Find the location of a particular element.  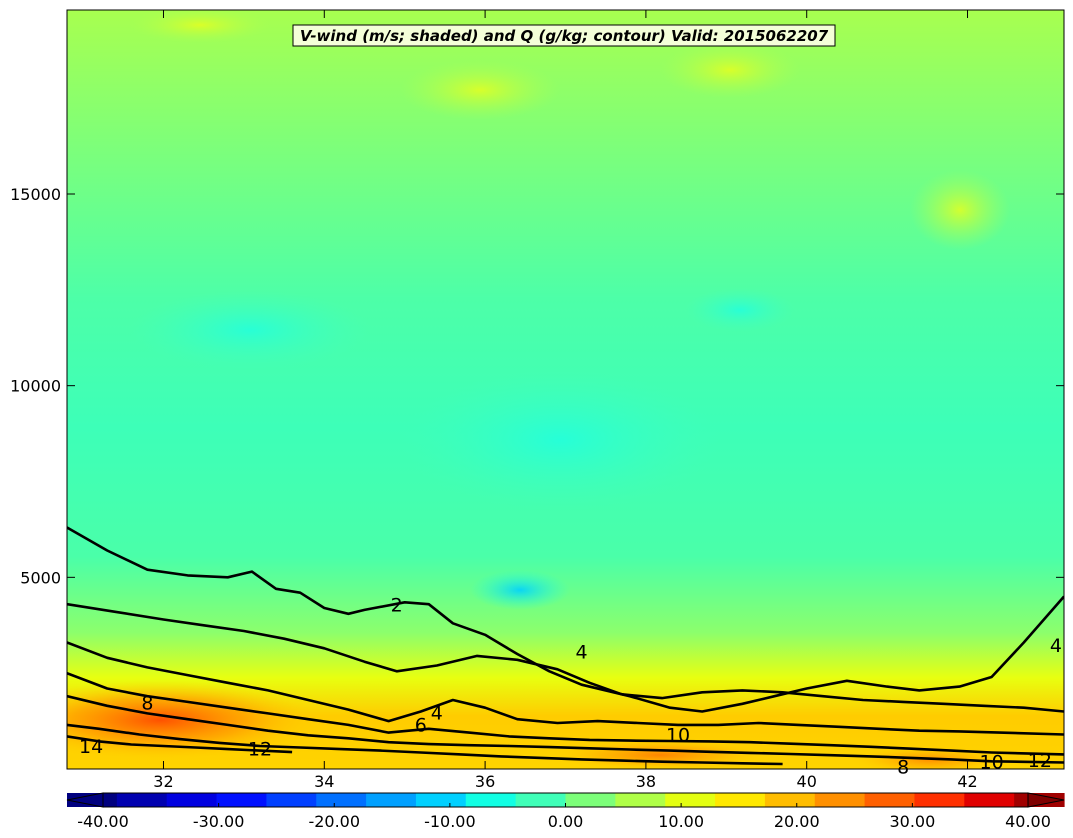

x-tick-label: 34 is located at coordinates (324, 781).